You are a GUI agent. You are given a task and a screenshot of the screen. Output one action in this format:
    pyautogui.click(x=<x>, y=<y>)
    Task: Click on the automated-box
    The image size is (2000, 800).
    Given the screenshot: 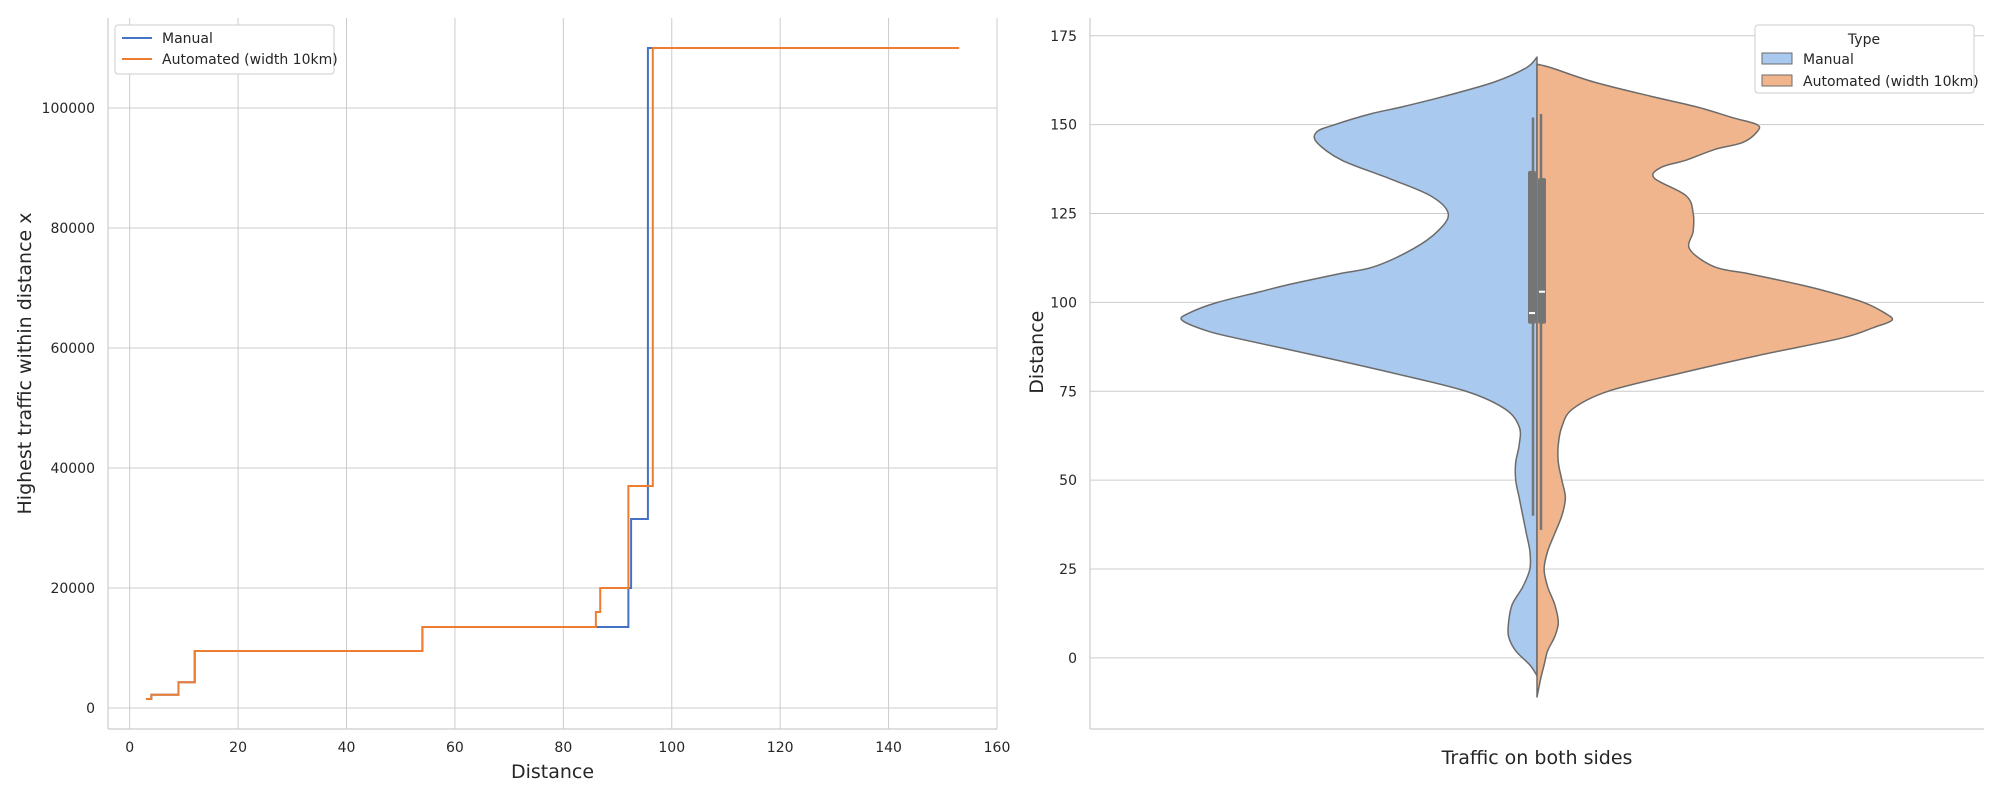 What is the action you would take?
    pyautogui.click(x=1542, y=250)
    